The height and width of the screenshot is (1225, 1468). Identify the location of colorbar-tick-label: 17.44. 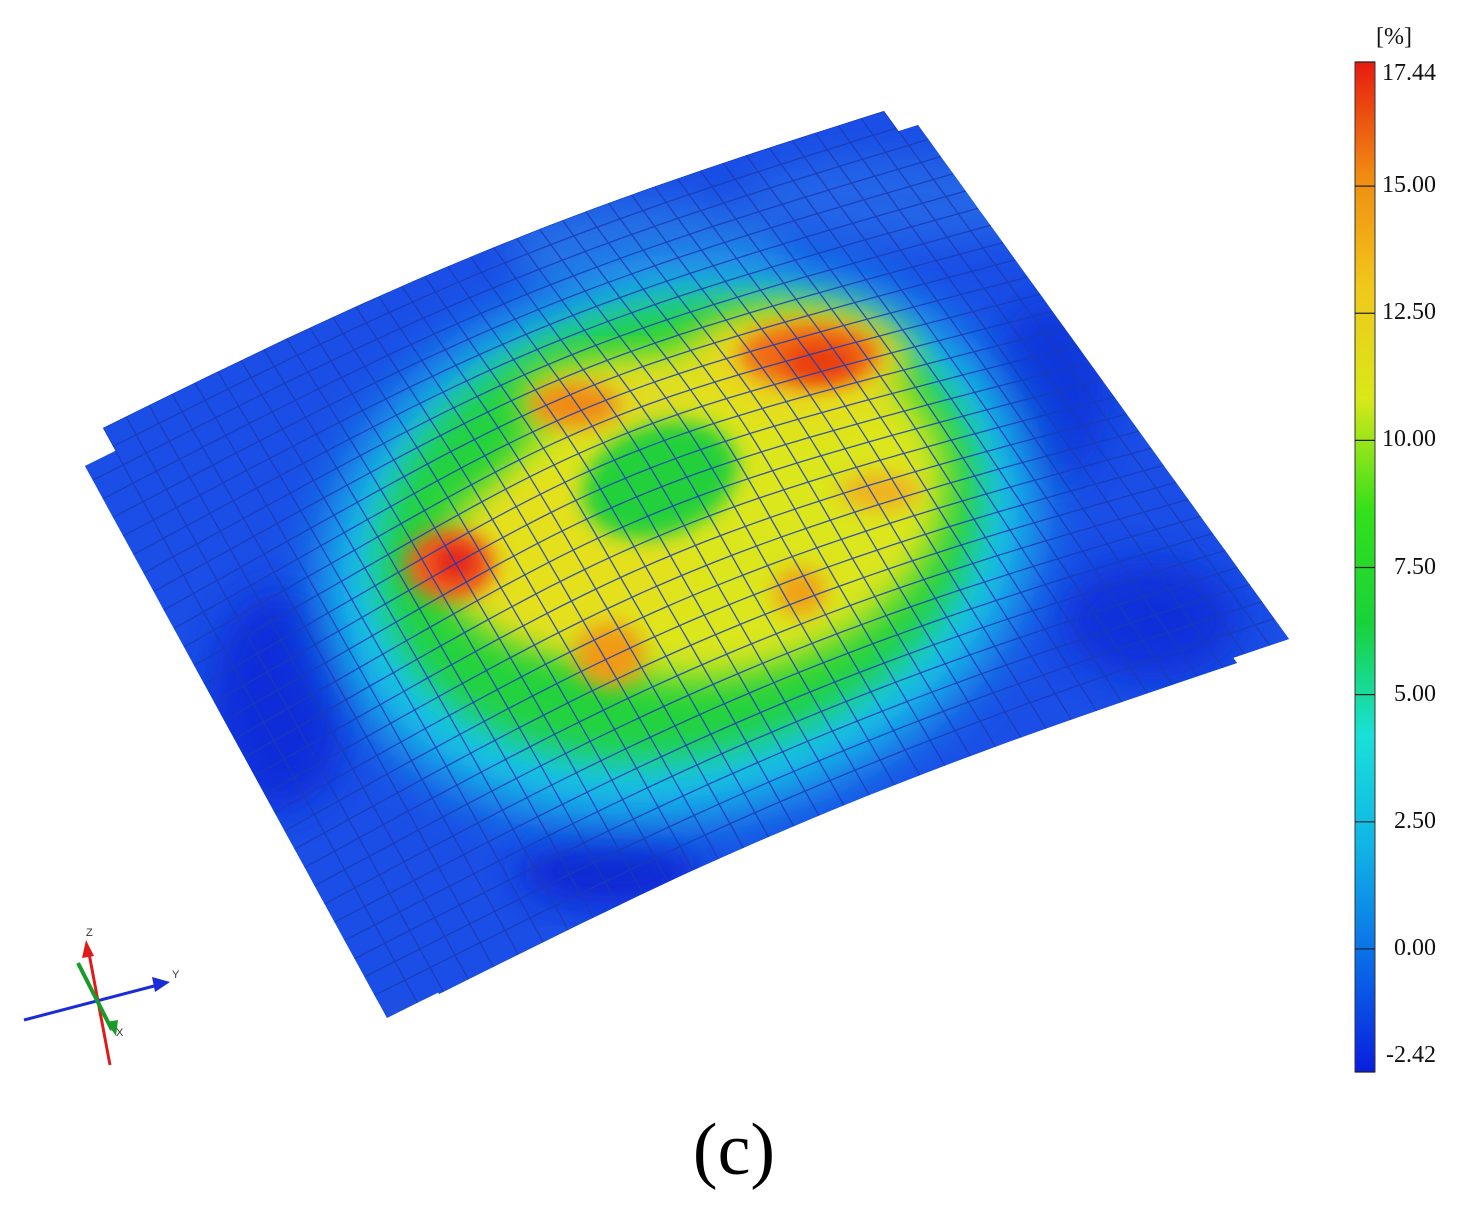
(1409, 73).